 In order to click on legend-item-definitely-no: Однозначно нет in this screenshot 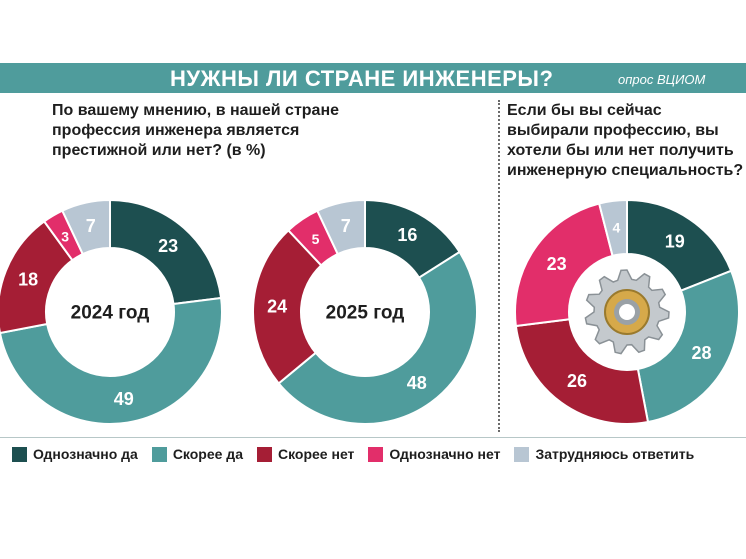, I will do `click(434, 454)`.